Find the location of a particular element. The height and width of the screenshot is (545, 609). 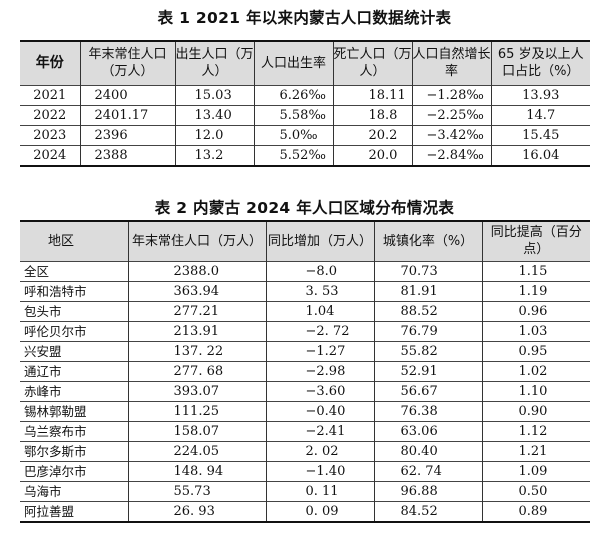

cell-yoy-increase: −1.27 is located at coordinates (319, 350).